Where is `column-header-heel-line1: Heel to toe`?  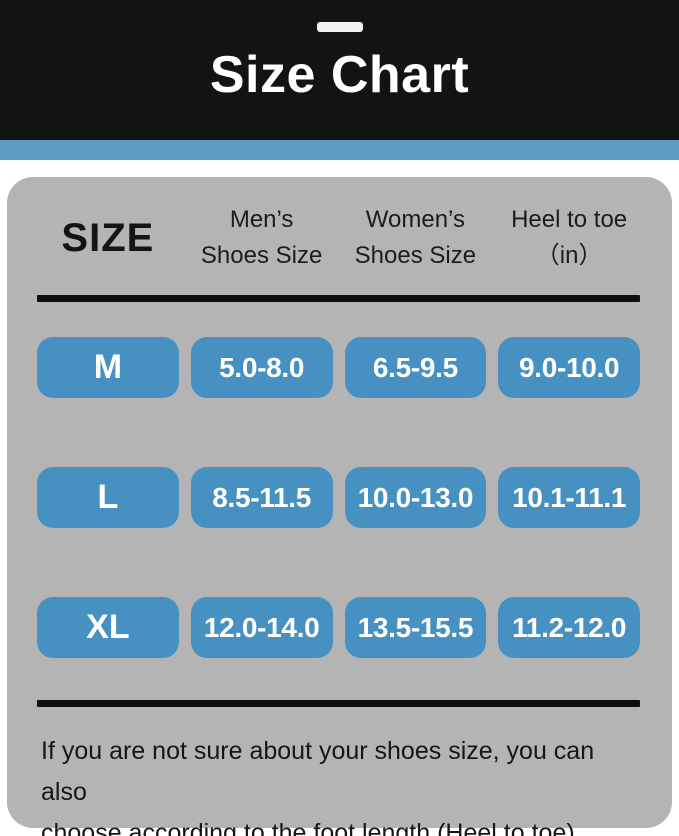
column-header-heel-line1: Heel to toe is located at coordinates (569, 219).